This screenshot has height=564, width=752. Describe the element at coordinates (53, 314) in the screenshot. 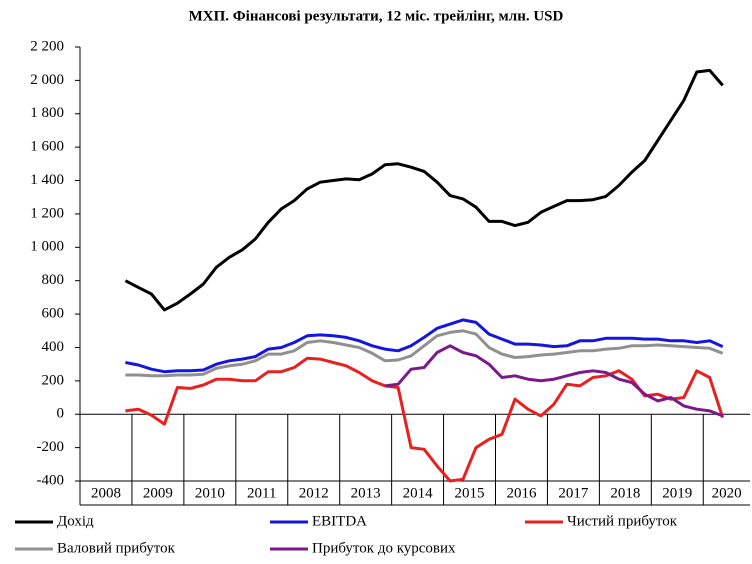

I see `y-tick-label: 600` at that location.